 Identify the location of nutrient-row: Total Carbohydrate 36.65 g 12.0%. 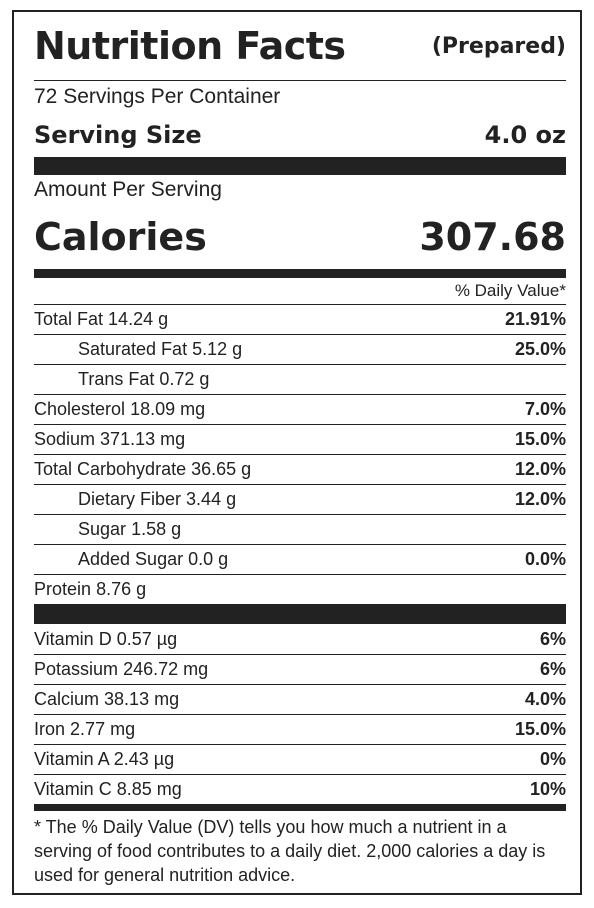
(300, 469).